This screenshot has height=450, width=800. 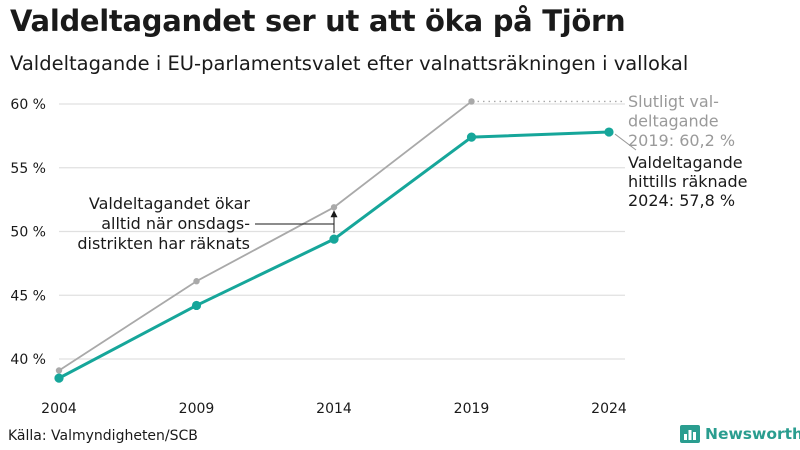 I want to click on final-turnout-label: 2019: 60,2 %, so click(x=681, y=140).